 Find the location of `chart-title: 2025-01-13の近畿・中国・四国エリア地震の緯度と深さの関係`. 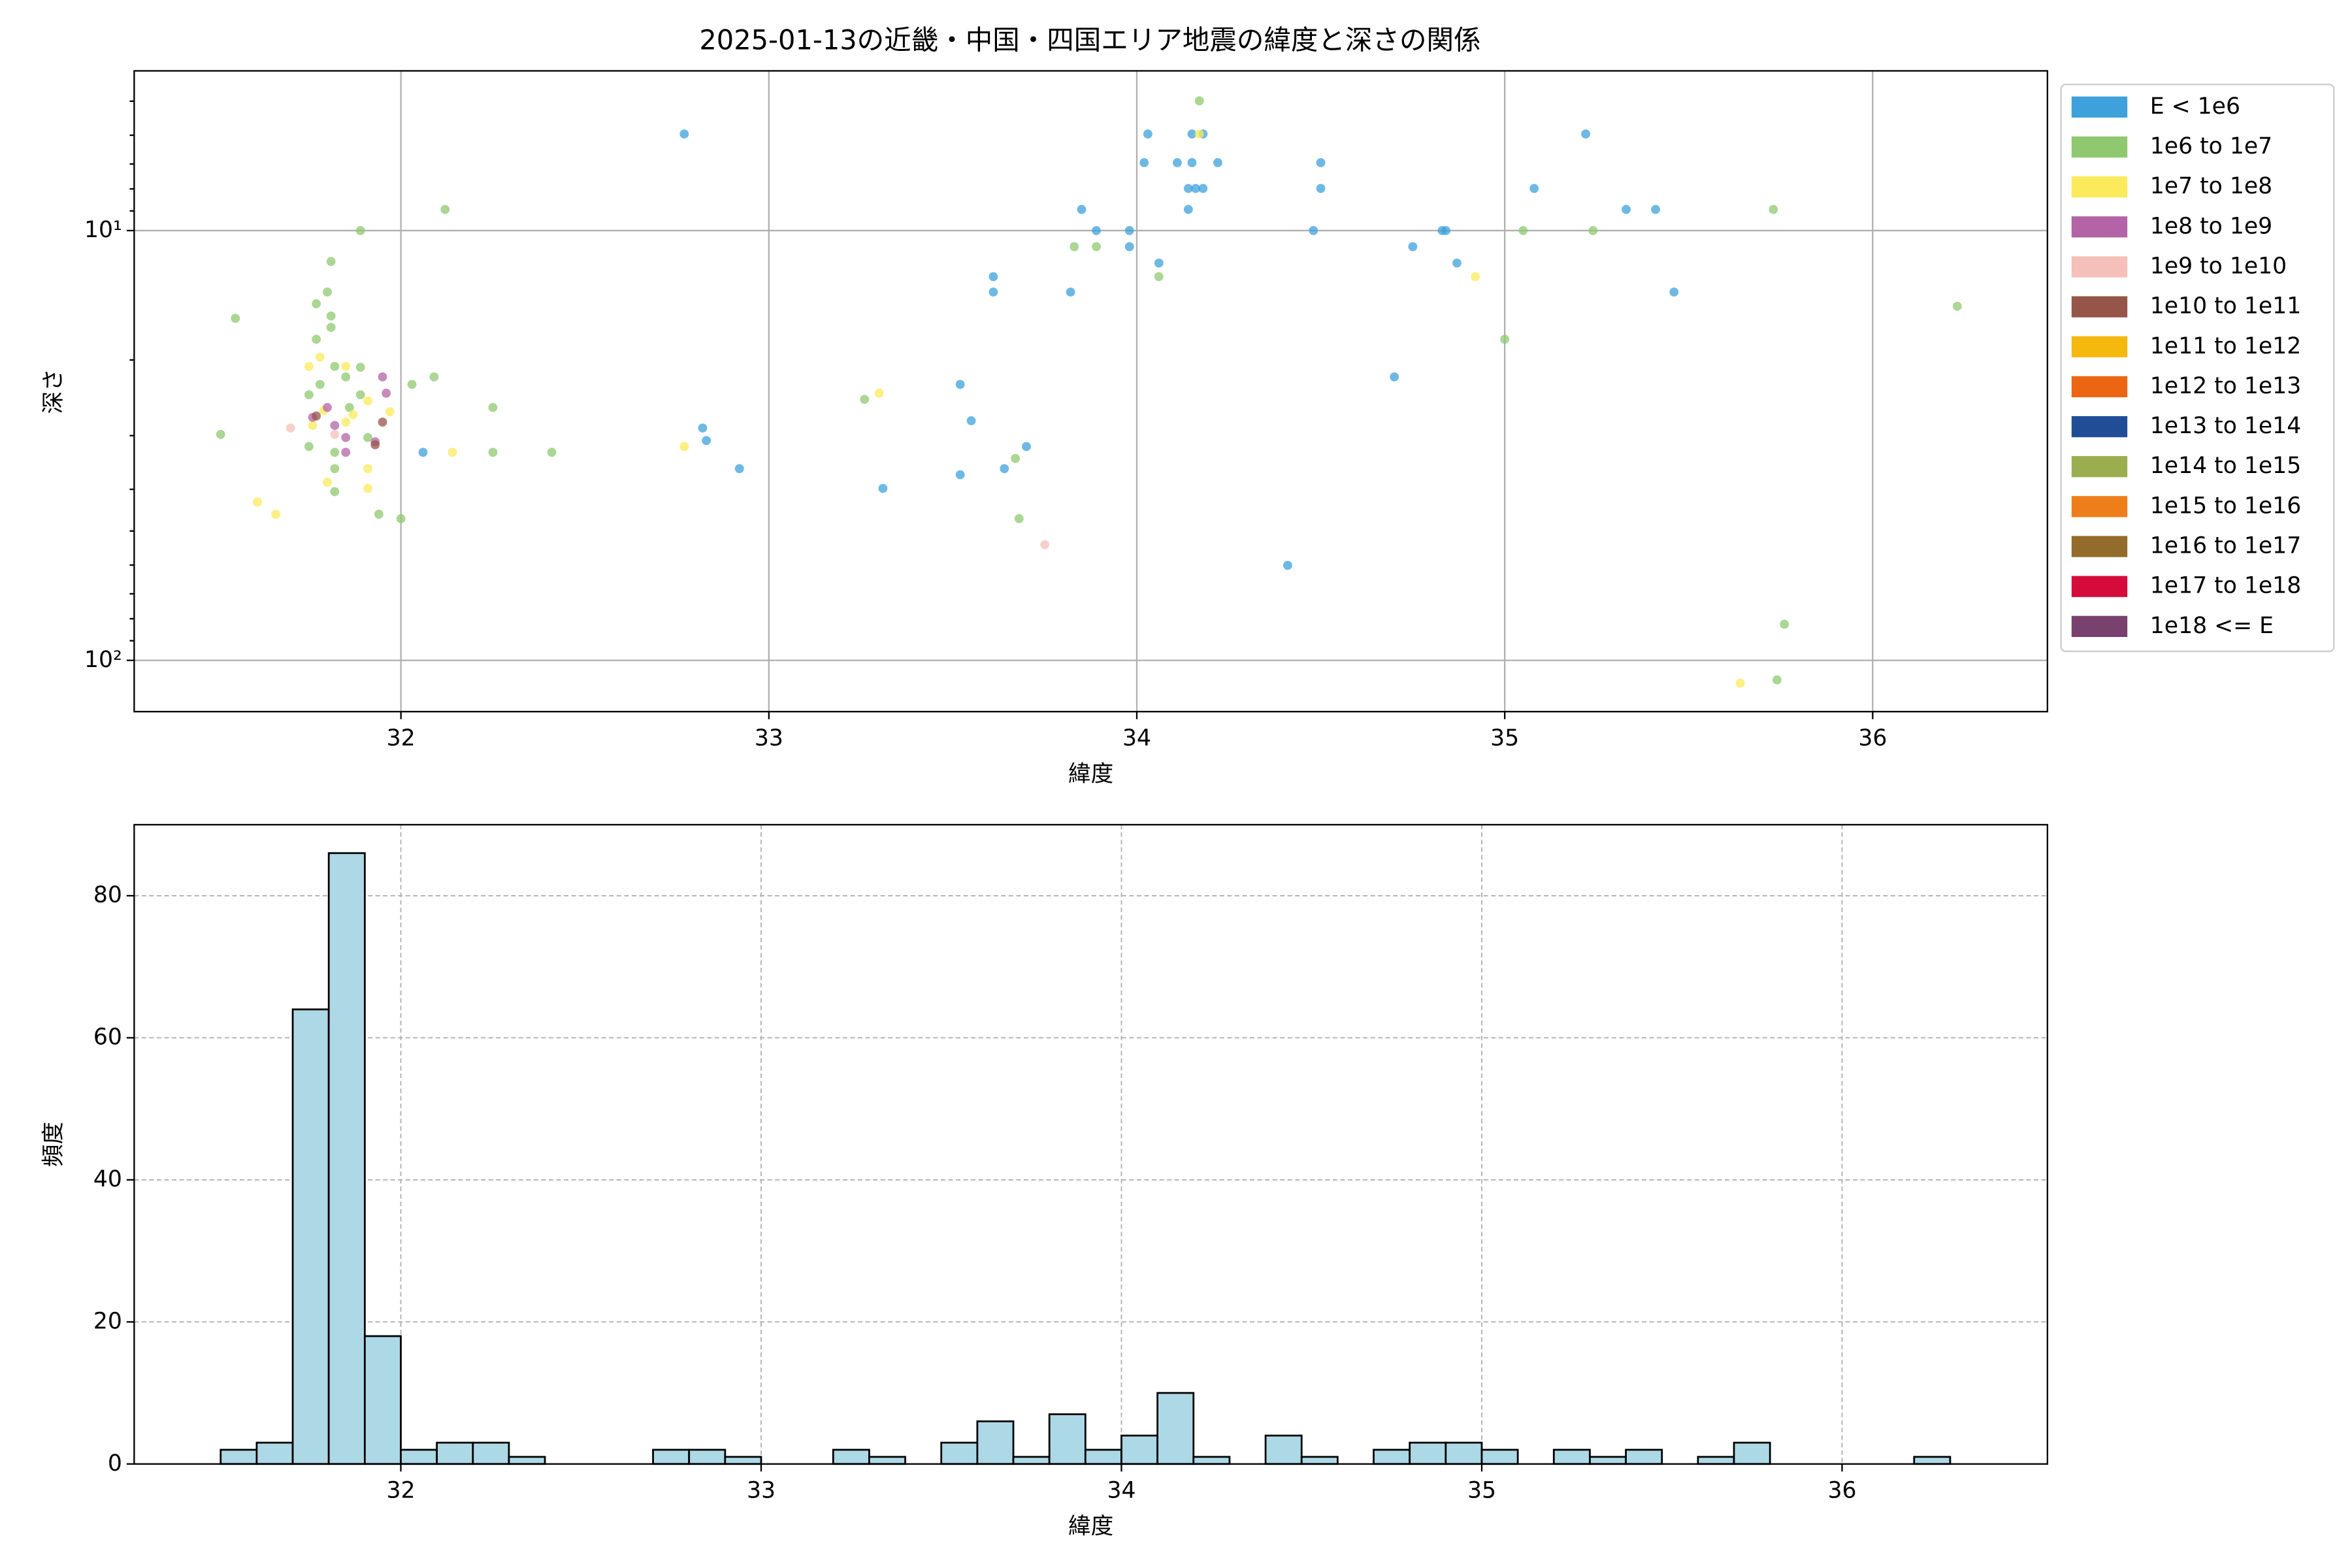

chart-title: 2025-01-13の近畿・中国・四国エリア地震の緯度と深さの関係 is located at coordinates (1089, 40).